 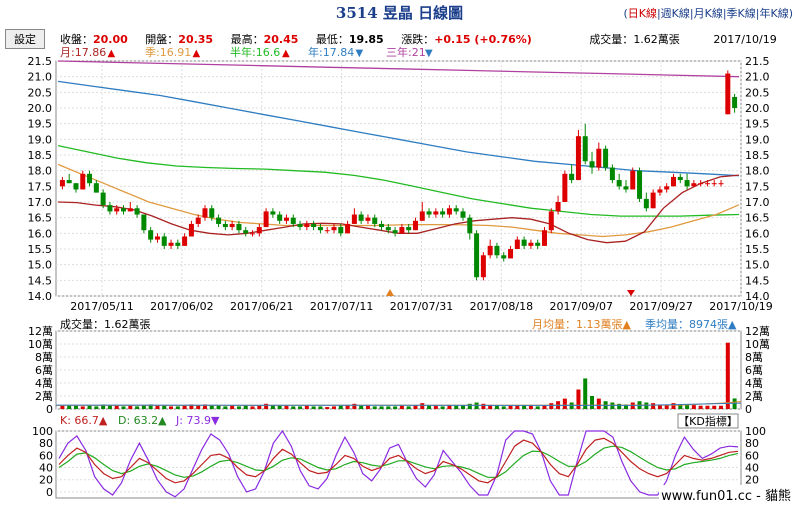 I want to click on price-tick-right: 17.5, so click(x=757, y=186).